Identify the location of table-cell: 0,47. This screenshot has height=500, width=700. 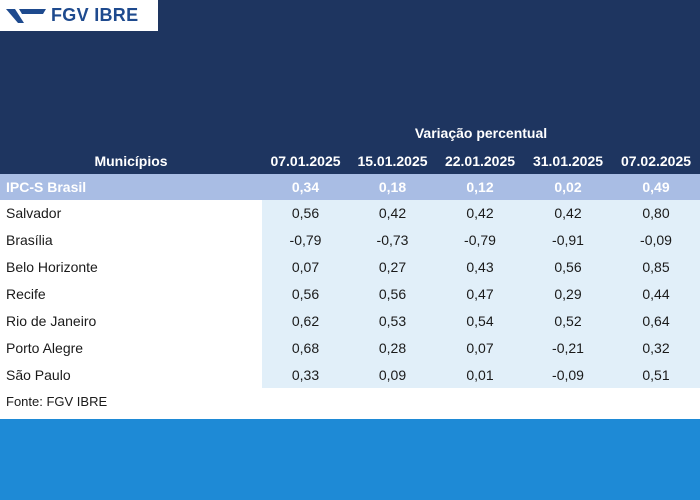
(480, 294).